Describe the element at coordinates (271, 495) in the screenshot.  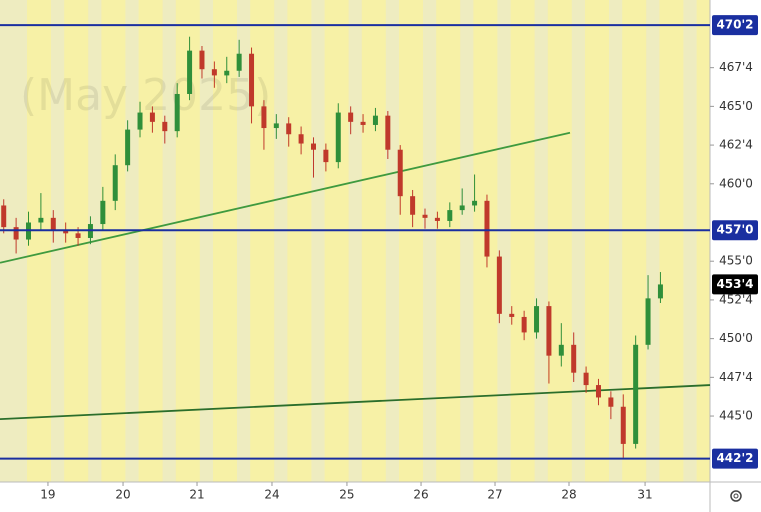
I see `x-tick-label: 24` at that location.